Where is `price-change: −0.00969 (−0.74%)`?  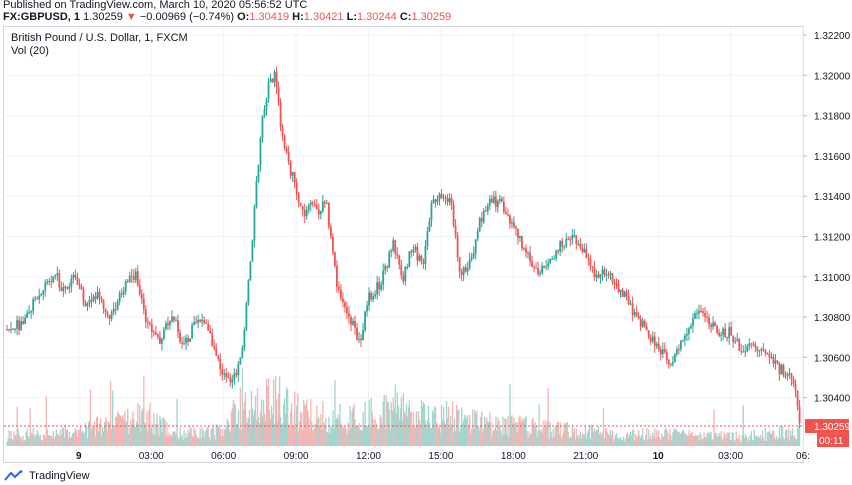 price-change: −0.00969 (−0.74%) is located at coordinates (187, 17).